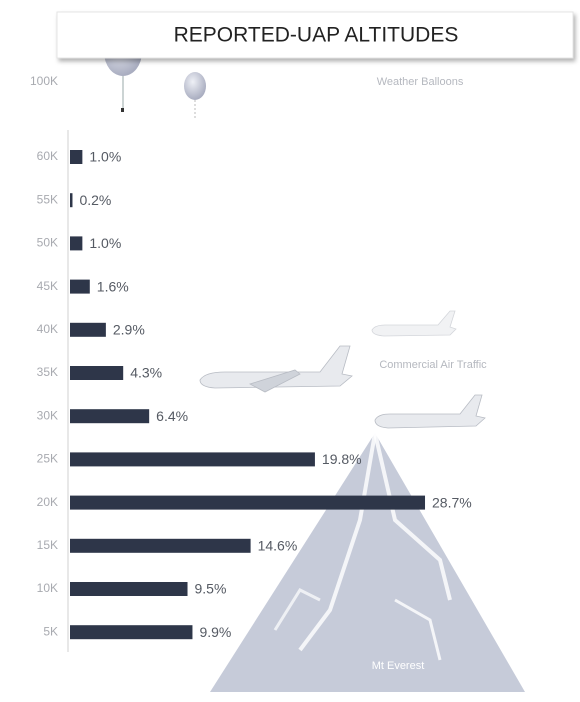 This screenshot has width=580, height=702. Describe the element at coordinates (420, 82) in the screenshot. I see `annotation: Weather Balloons` at that location.